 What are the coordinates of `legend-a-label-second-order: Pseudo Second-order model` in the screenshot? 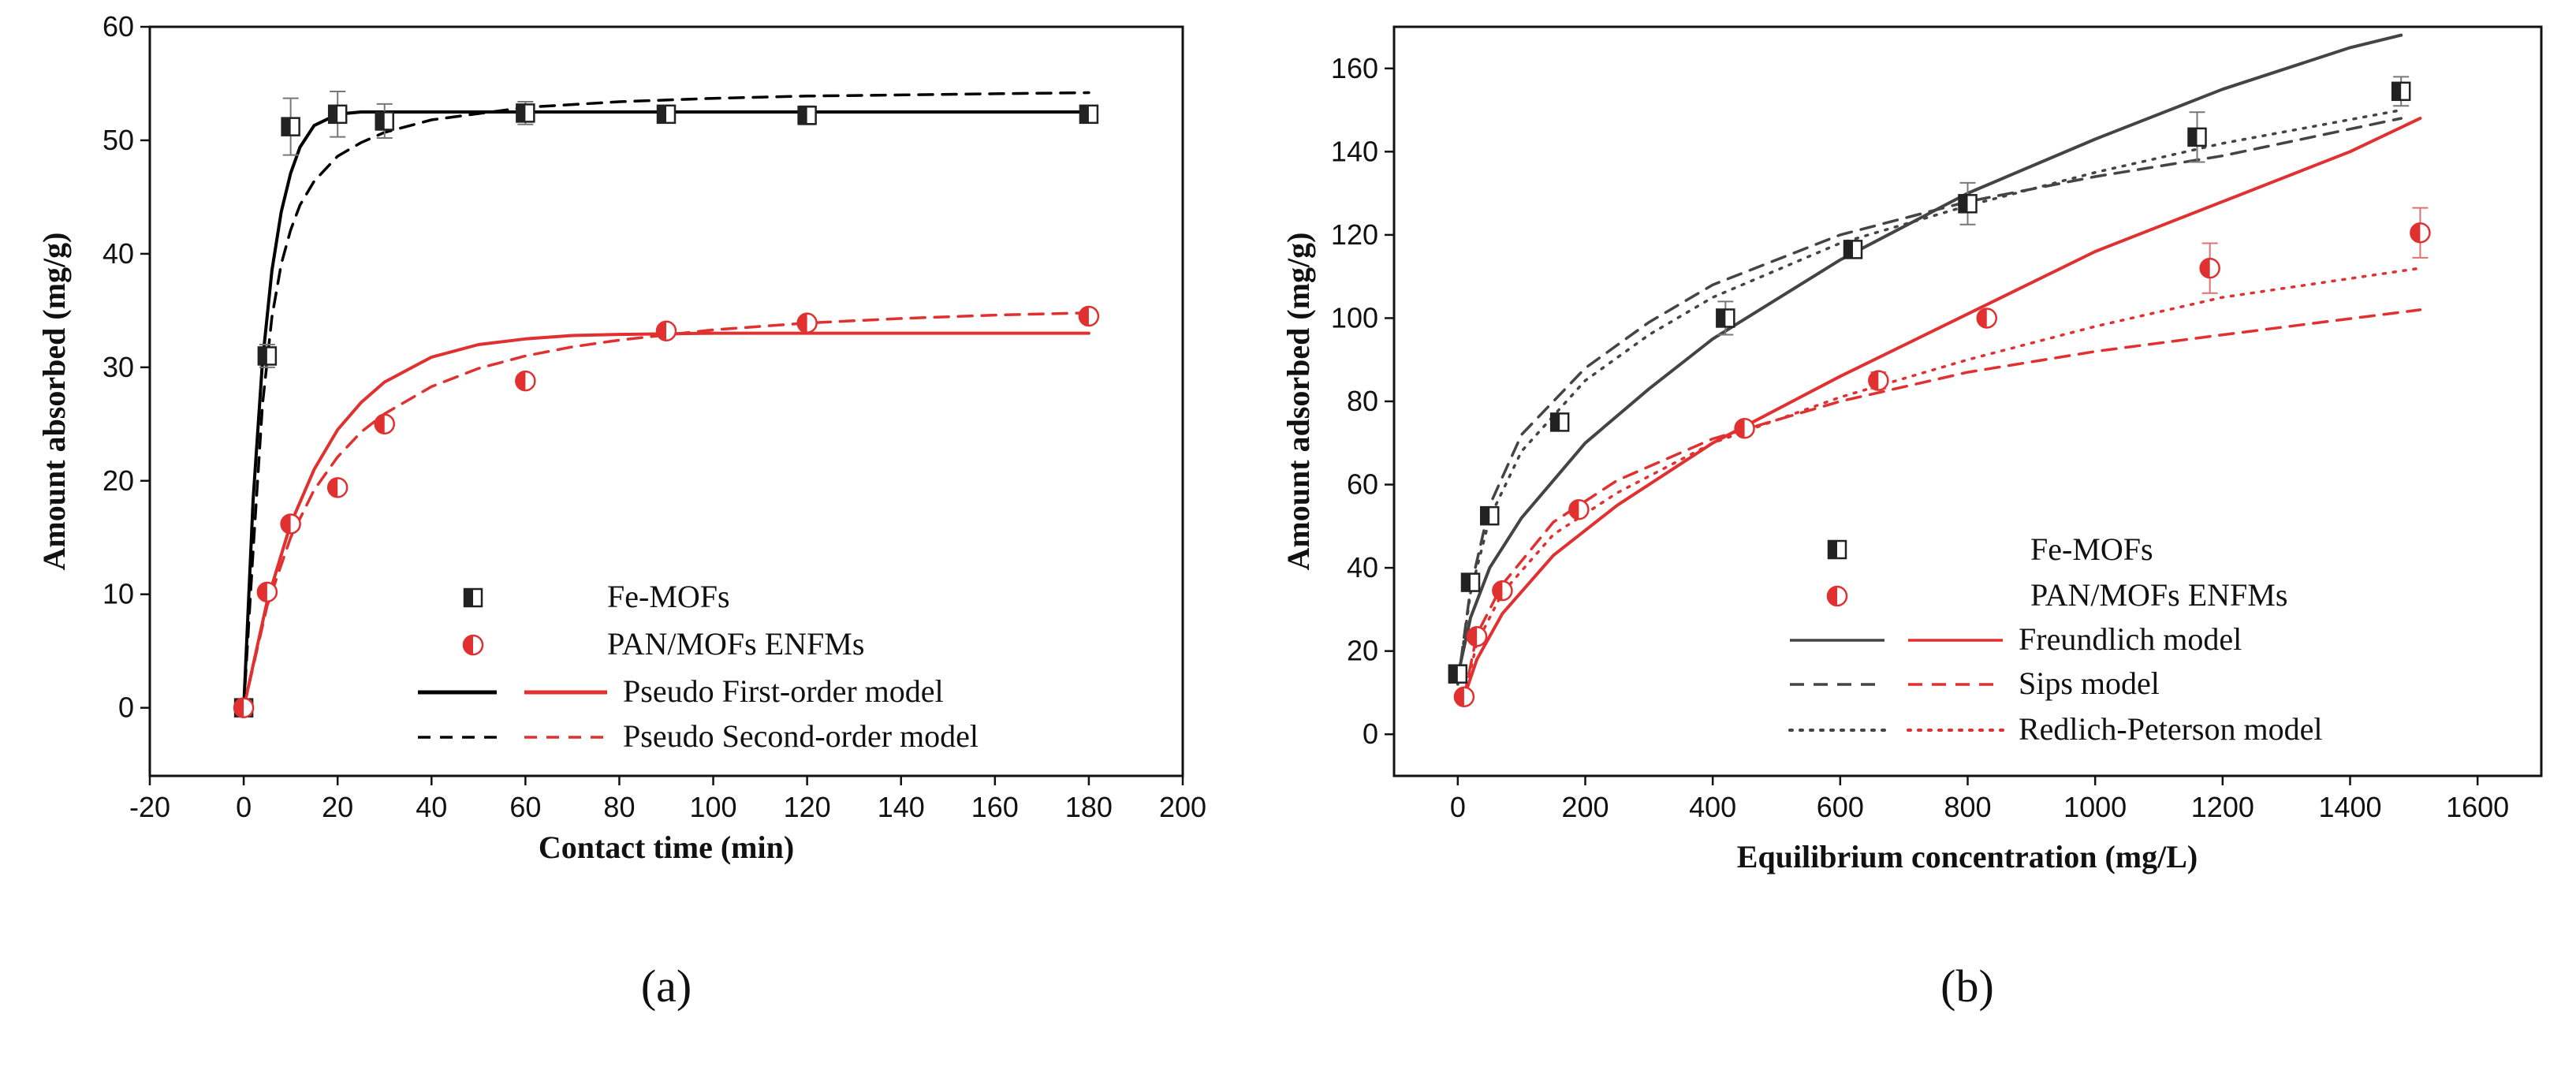 It's located at (801, 736).